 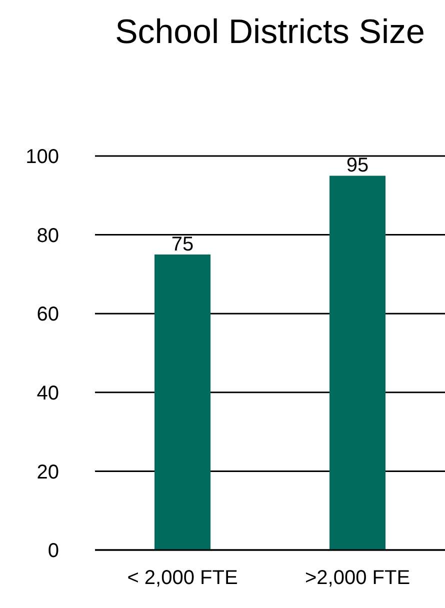 What do you see at coordinates (53, 551) in the screenshot?
I see `y-tick-label: 0` at bounding box center [53, 551].